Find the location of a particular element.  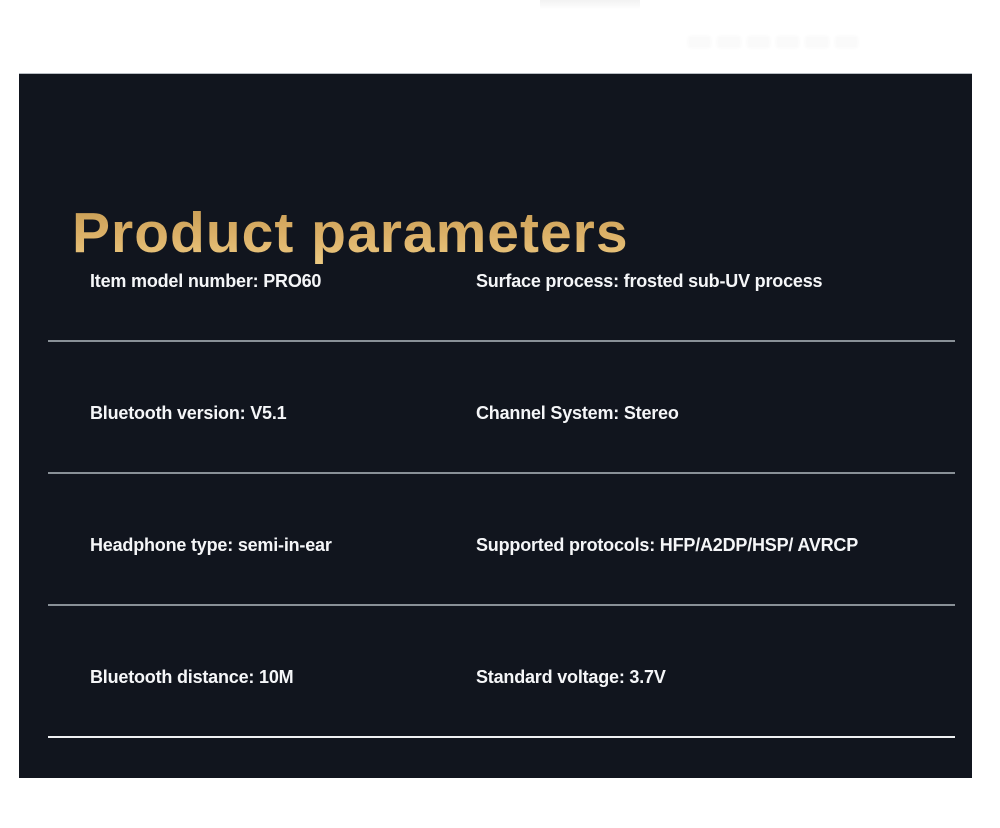

page-title: Product parameters is located at coordinates (350, 233).